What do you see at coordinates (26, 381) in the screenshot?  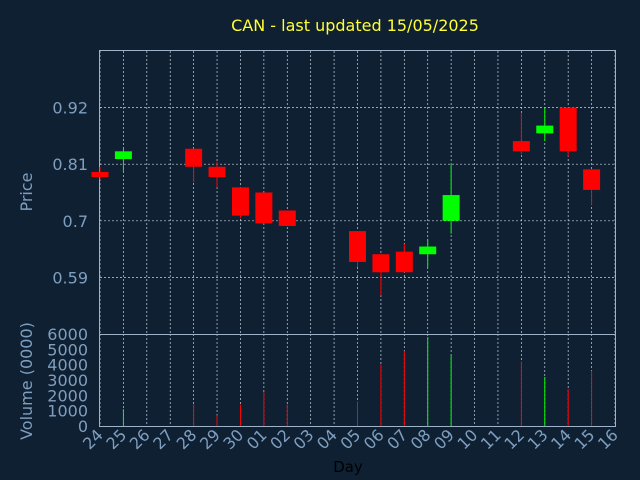 I see `volume-axis-label: Volume (0000)` at bounding box center [26, 381].